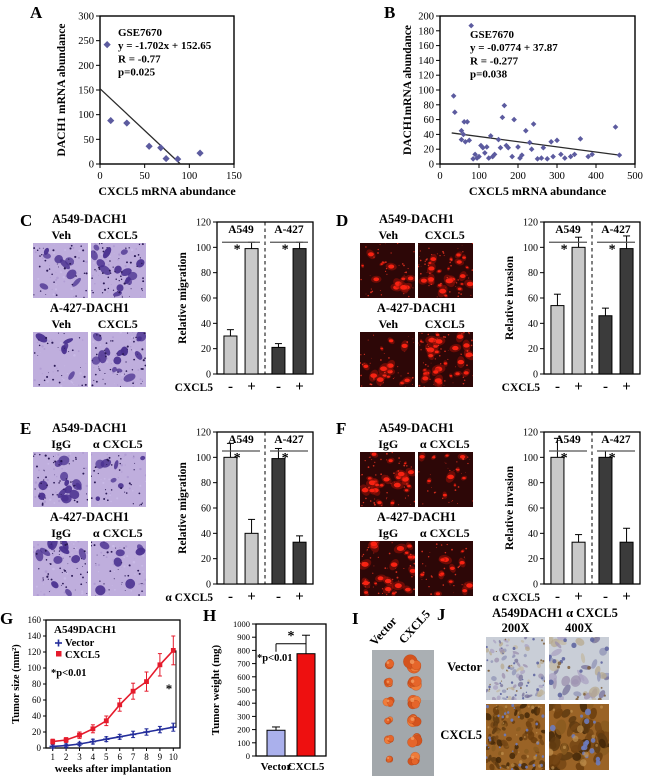  What do you see at coordinates (276, 767) in the screenshot?
I see `svg-text: Vector` at bounding box center [276, 767].